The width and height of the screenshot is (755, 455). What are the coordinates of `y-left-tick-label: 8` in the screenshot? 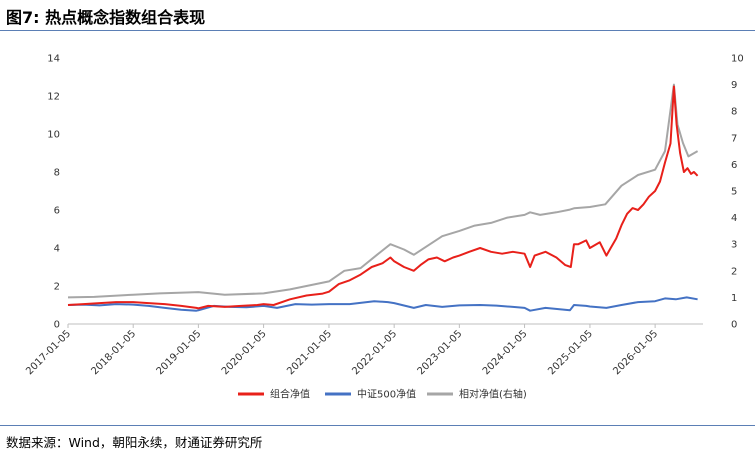 It's located at (57, 173).